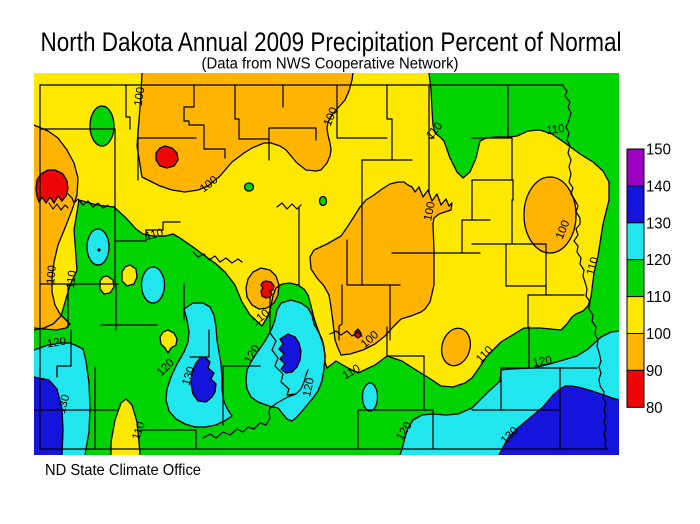 The image size is (700, 524). I want to click on svg-text: 90, so click(654, 371).